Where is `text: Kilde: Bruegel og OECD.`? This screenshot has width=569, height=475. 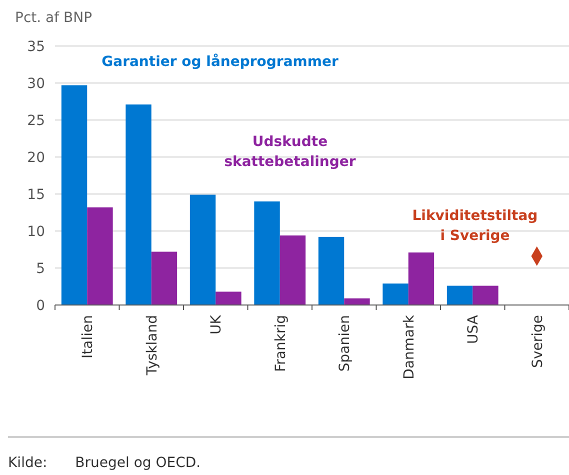
text: Kilde: Bruegel og OECD. is located at coordinates (104, 463).